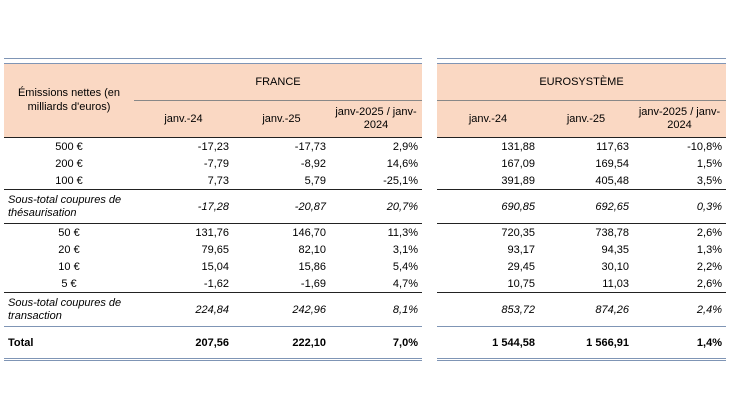 The width and height of the screenshot is (730, 410). Describe the element at coordinates (278, 82) in the screenshot. I see `group-header-france: FRANCE` at that location.